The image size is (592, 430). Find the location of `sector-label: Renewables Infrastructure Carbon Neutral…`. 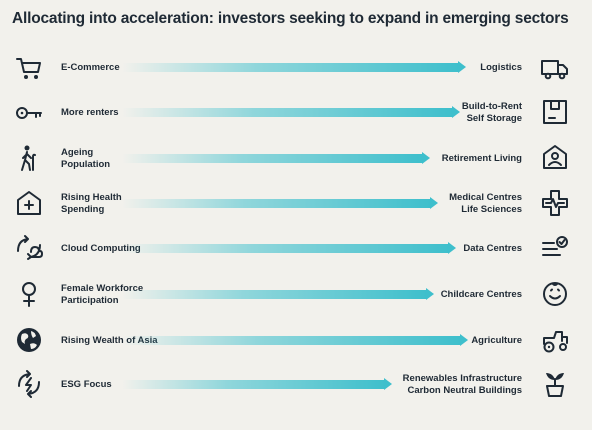

sector-label: Renewables Infrastructure Carbon Neutral… is located at coordinates (462, 384).